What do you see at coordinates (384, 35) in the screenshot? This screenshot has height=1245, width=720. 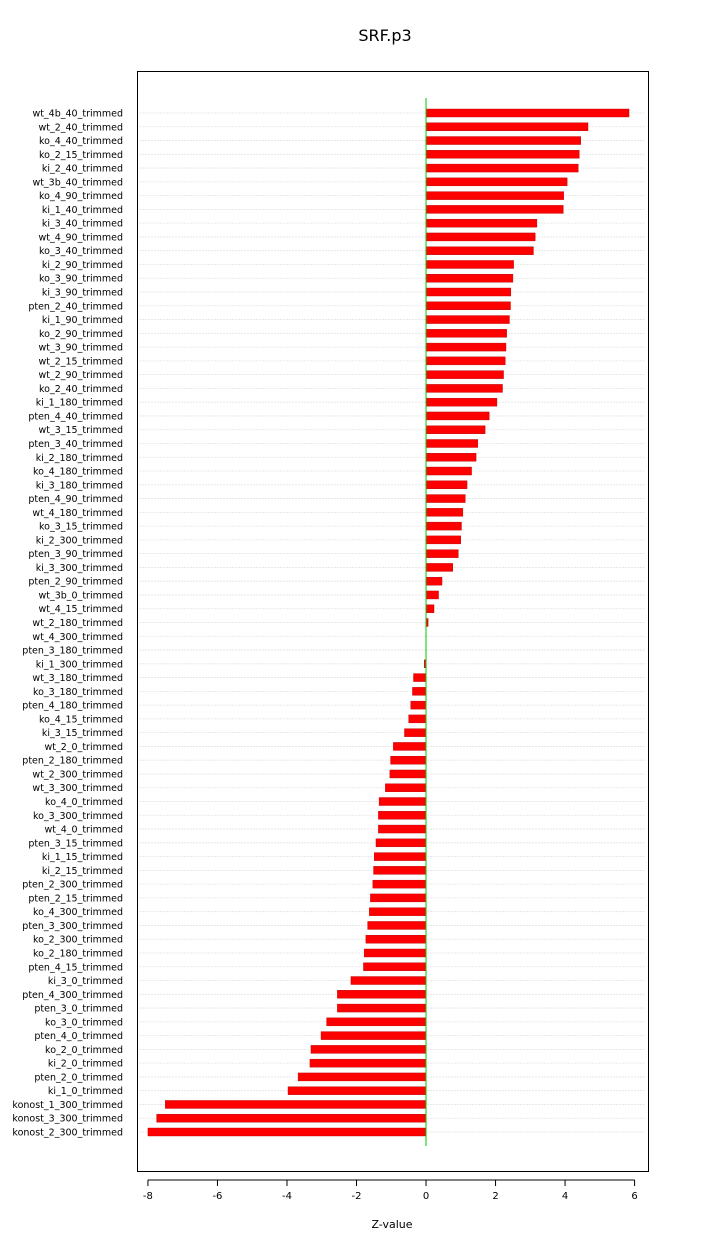 I see `chart-title: SRF.p3` at bounding box center [384, 35].